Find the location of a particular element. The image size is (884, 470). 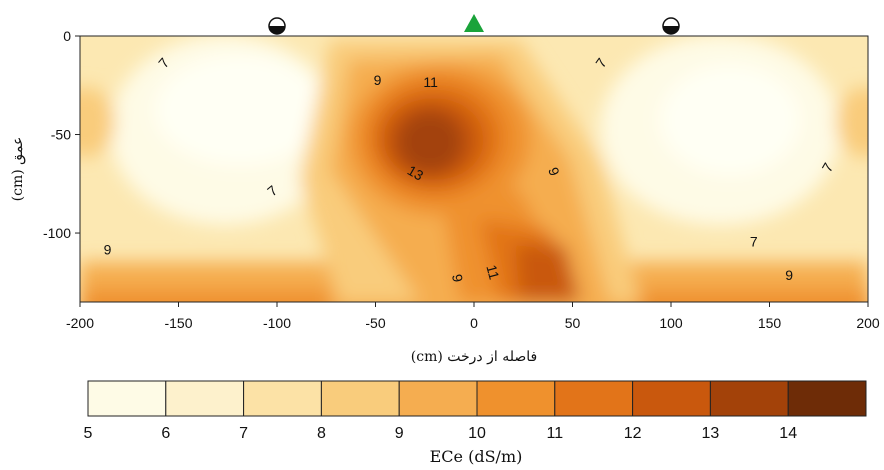

contour-fill-lowest-right is located at coordinates (730, 120).